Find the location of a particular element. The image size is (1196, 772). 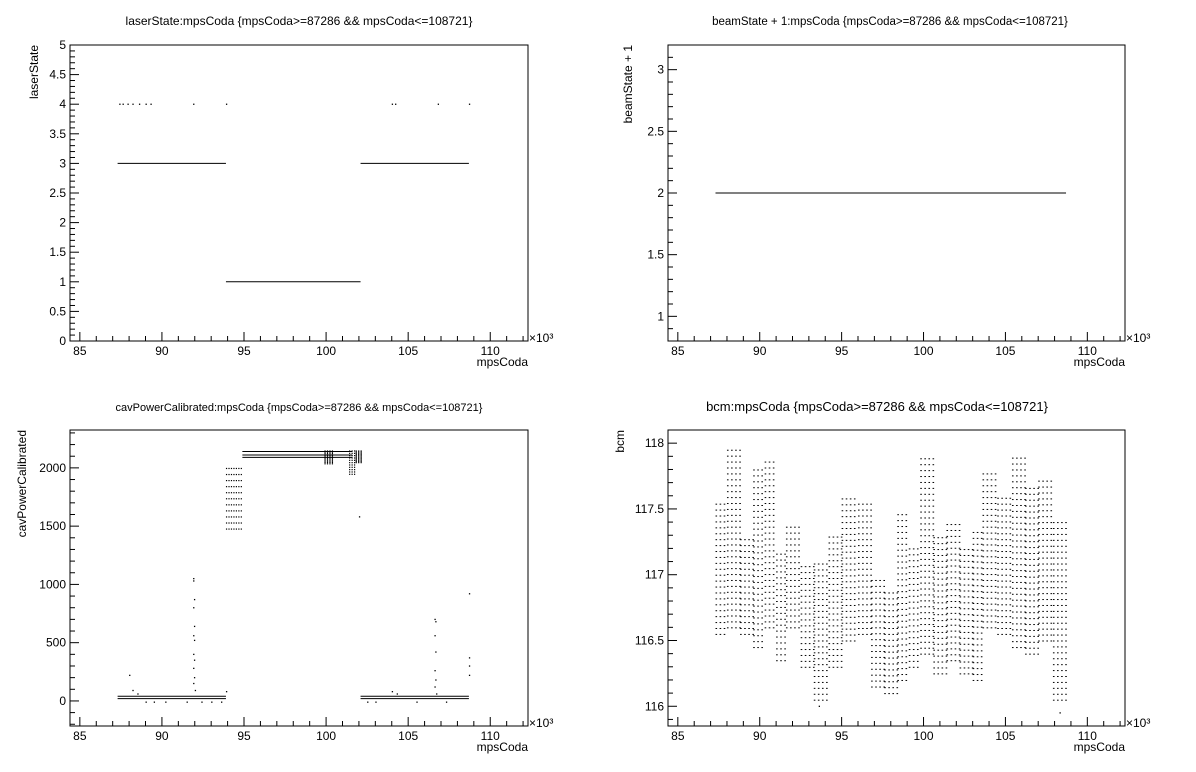

x-tick-label: 95 is located at coordinates (842, 736).